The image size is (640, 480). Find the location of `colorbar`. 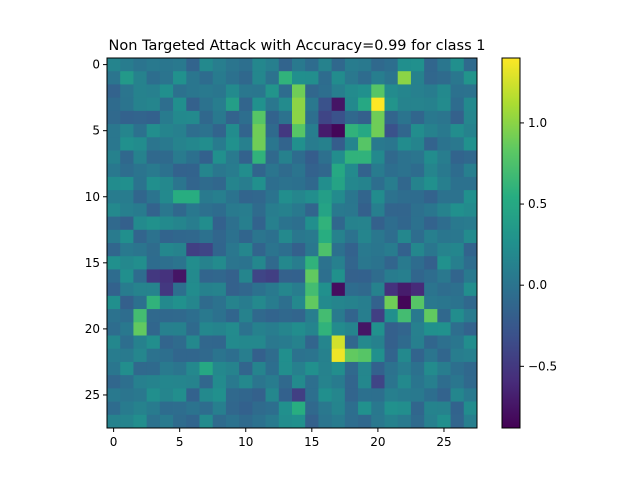

colorbar is located at coordinates (511, 243).